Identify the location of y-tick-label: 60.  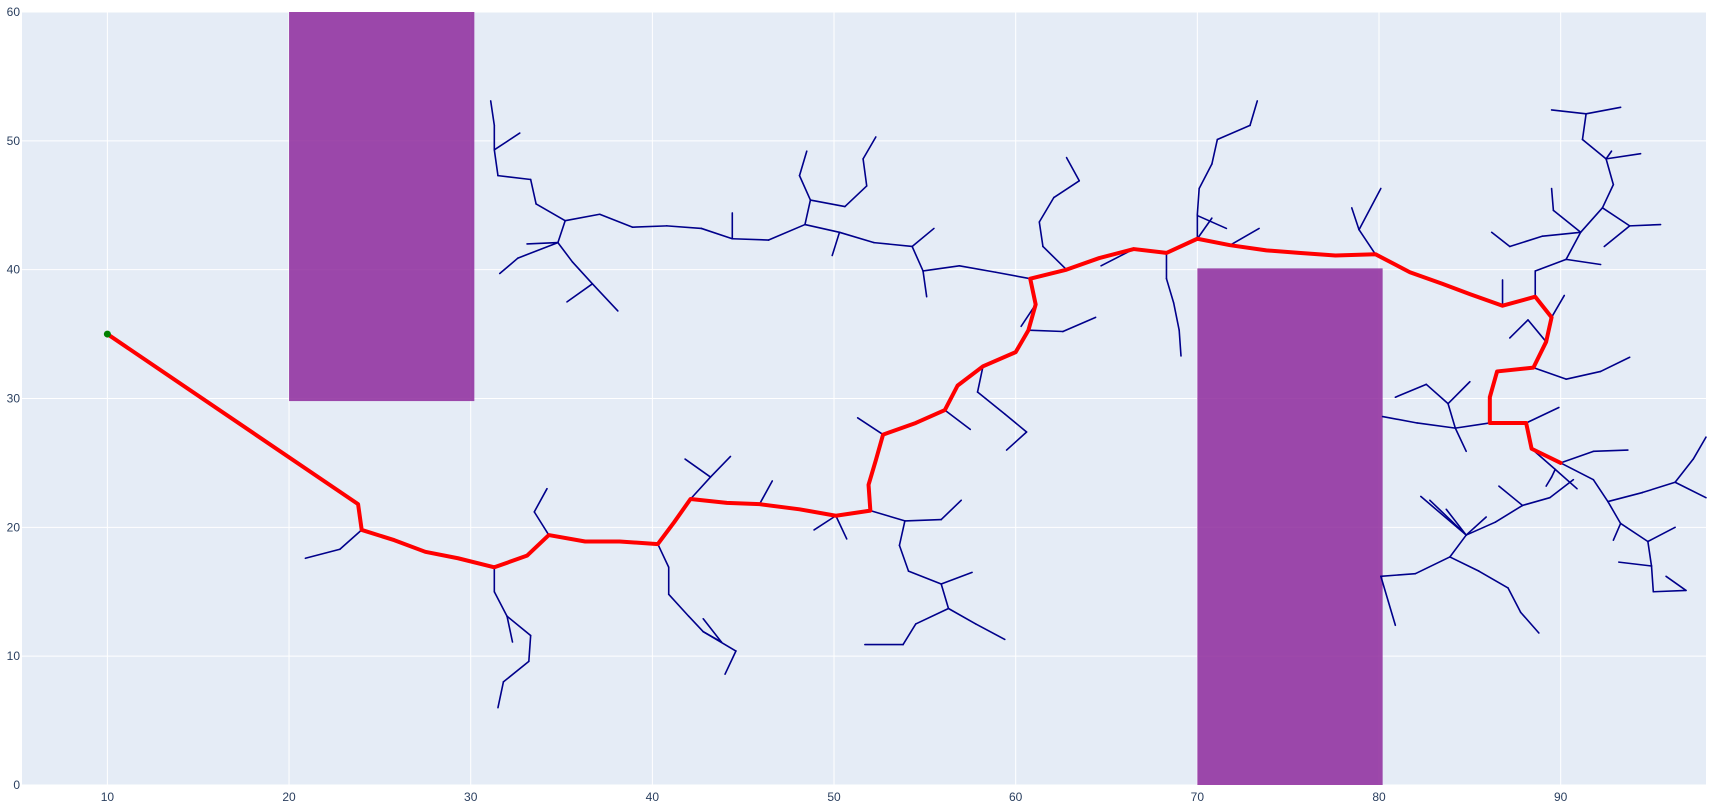
(14, 12).